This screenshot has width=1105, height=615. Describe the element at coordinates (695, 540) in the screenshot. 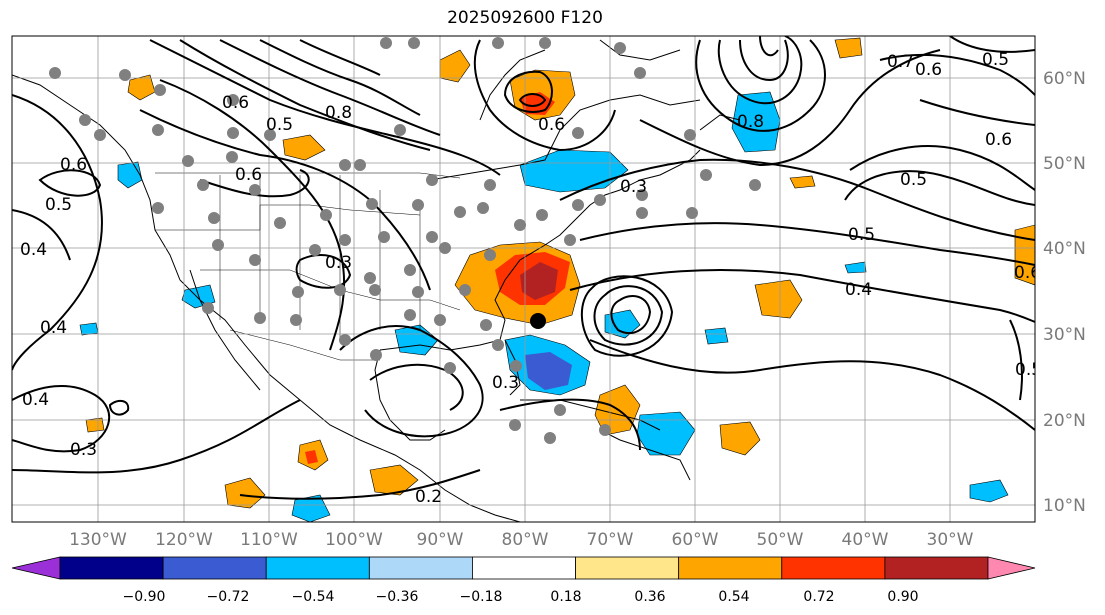

I see `svg-text: 60°W` at that location.